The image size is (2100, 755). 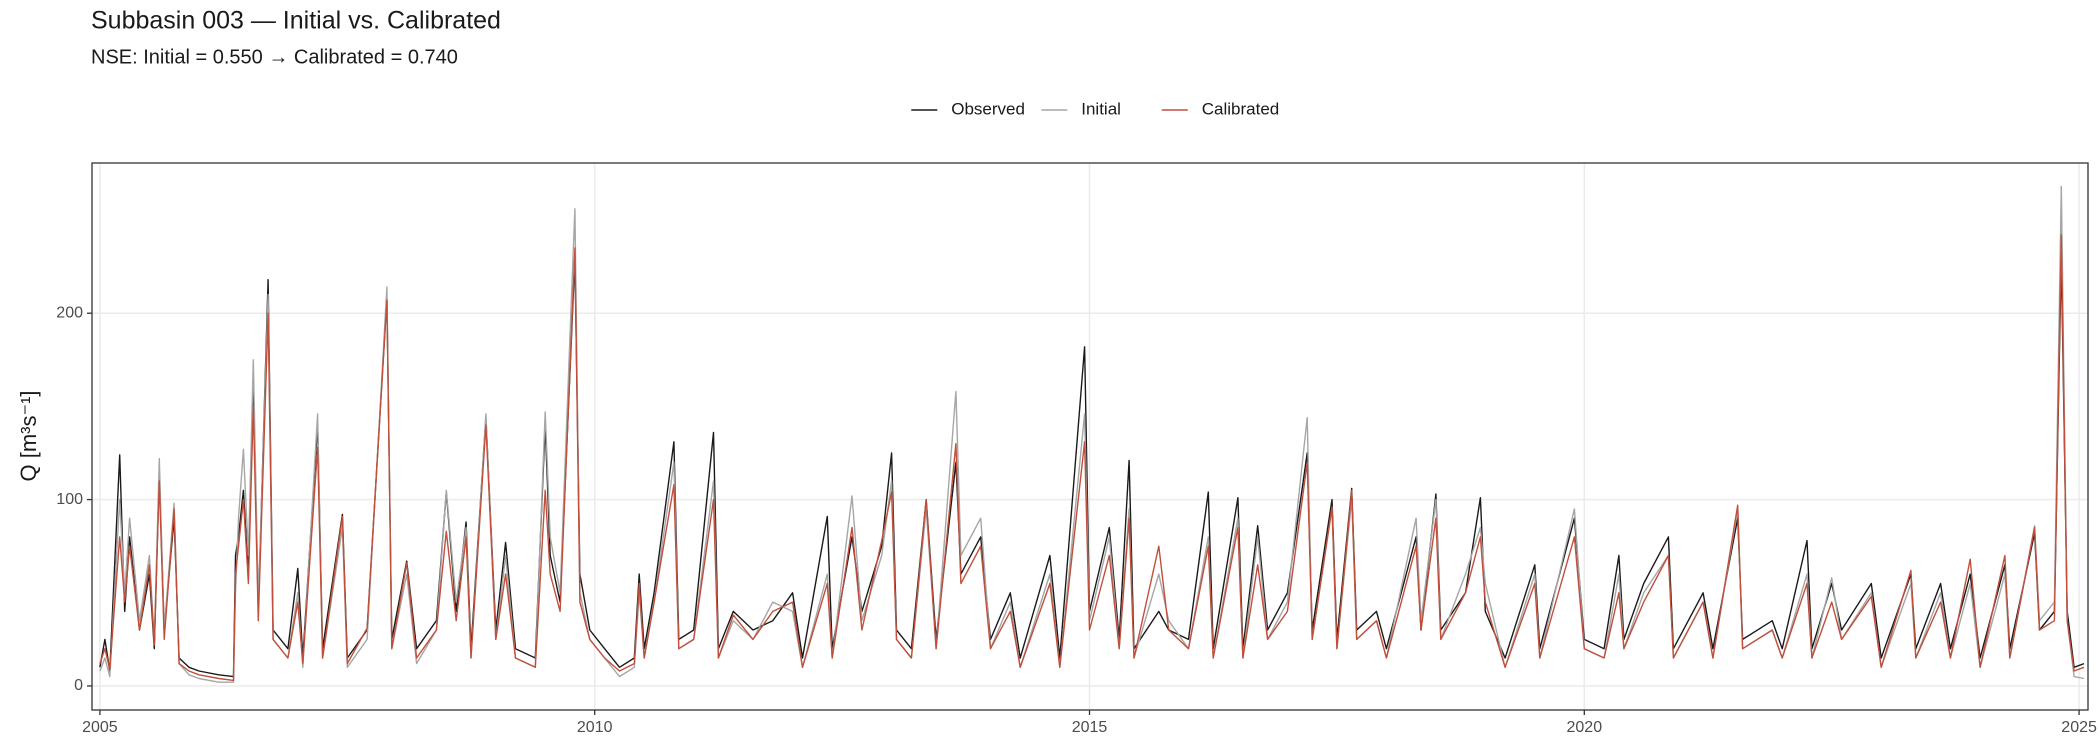 I want to click on legend-label: Calibrated, so click(x=1241, y=108).